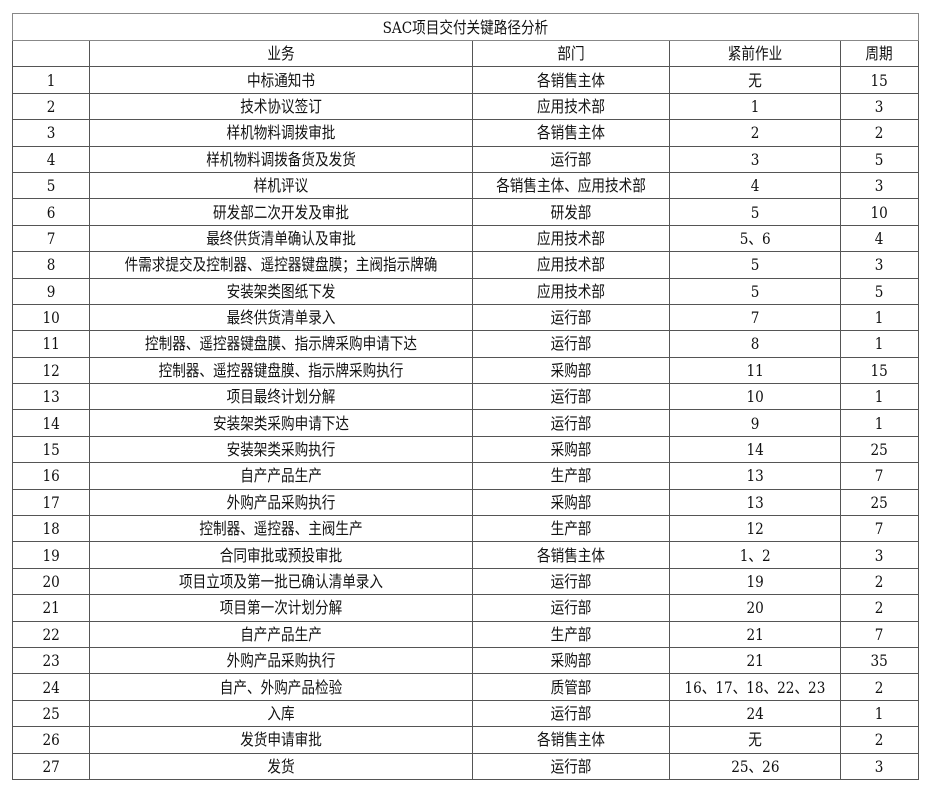  Describe the element at coordinates (571, 212) in the screenshot. I see `cell-department: 研发部` at that location.